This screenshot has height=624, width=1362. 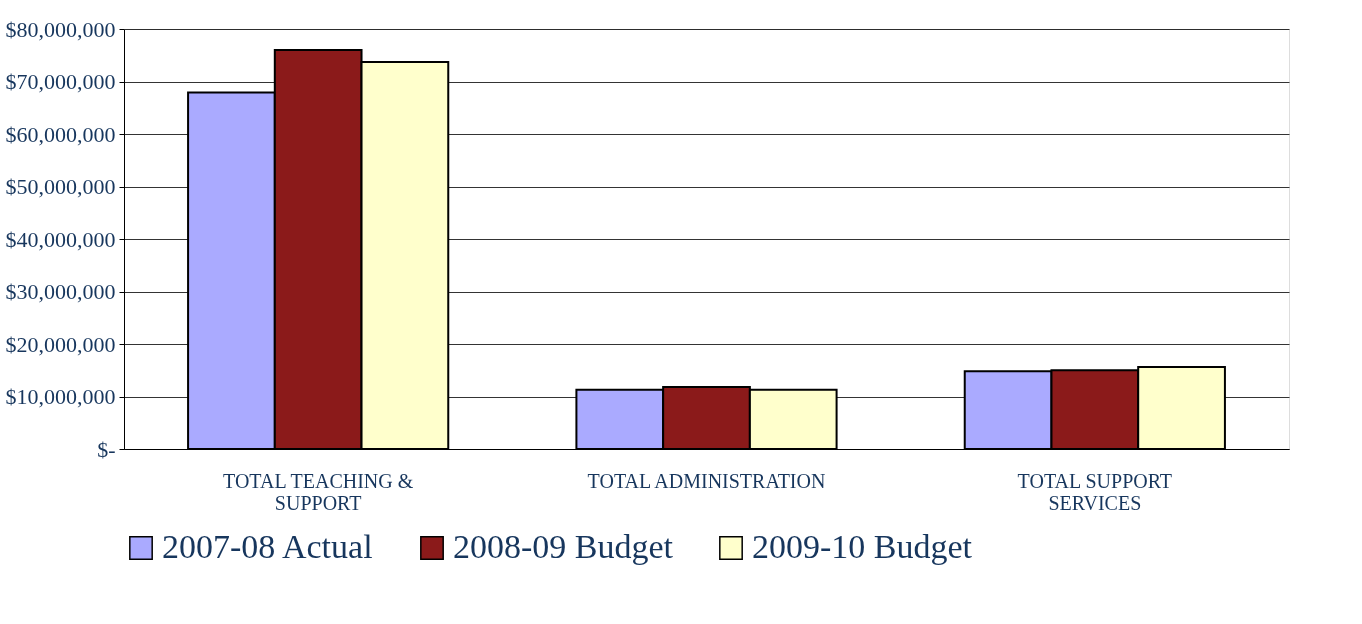 What do you see at coordinates (60, 134) in the screenshot?
I see `y-tick-label: $60,000,000` at bounding box center [60, 134].